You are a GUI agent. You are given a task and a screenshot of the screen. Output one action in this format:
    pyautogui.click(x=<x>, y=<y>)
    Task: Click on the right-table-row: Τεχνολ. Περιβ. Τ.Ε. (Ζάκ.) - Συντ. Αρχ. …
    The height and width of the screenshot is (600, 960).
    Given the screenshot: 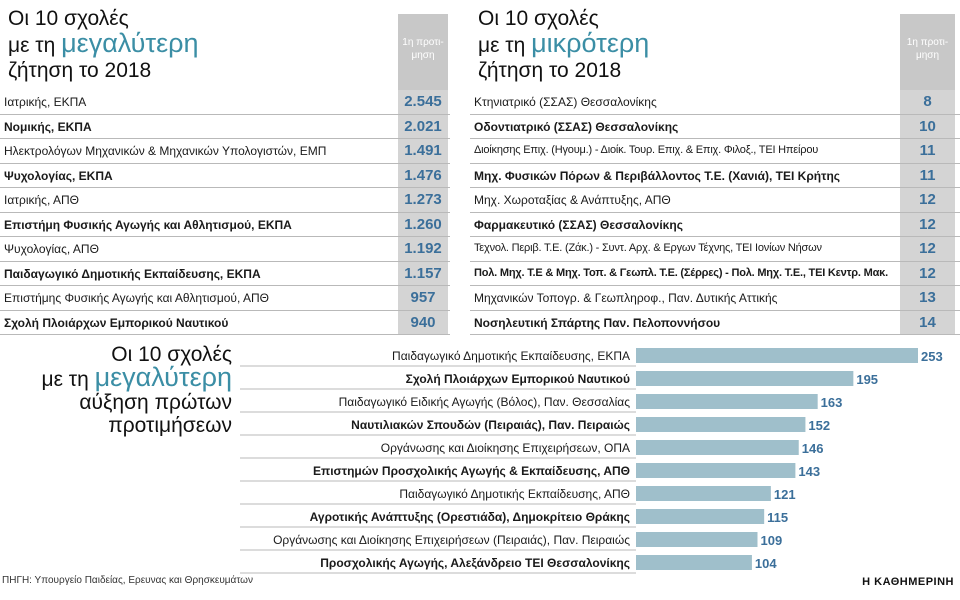 What is the action you would take?
    pyautogui.click(x=715, y=249)
    